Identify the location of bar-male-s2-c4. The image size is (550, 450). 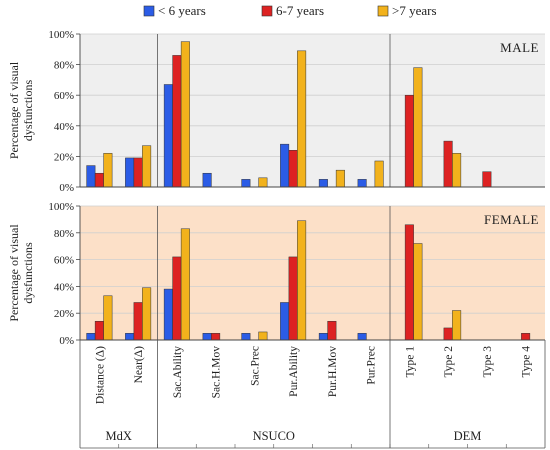
(263, 182).